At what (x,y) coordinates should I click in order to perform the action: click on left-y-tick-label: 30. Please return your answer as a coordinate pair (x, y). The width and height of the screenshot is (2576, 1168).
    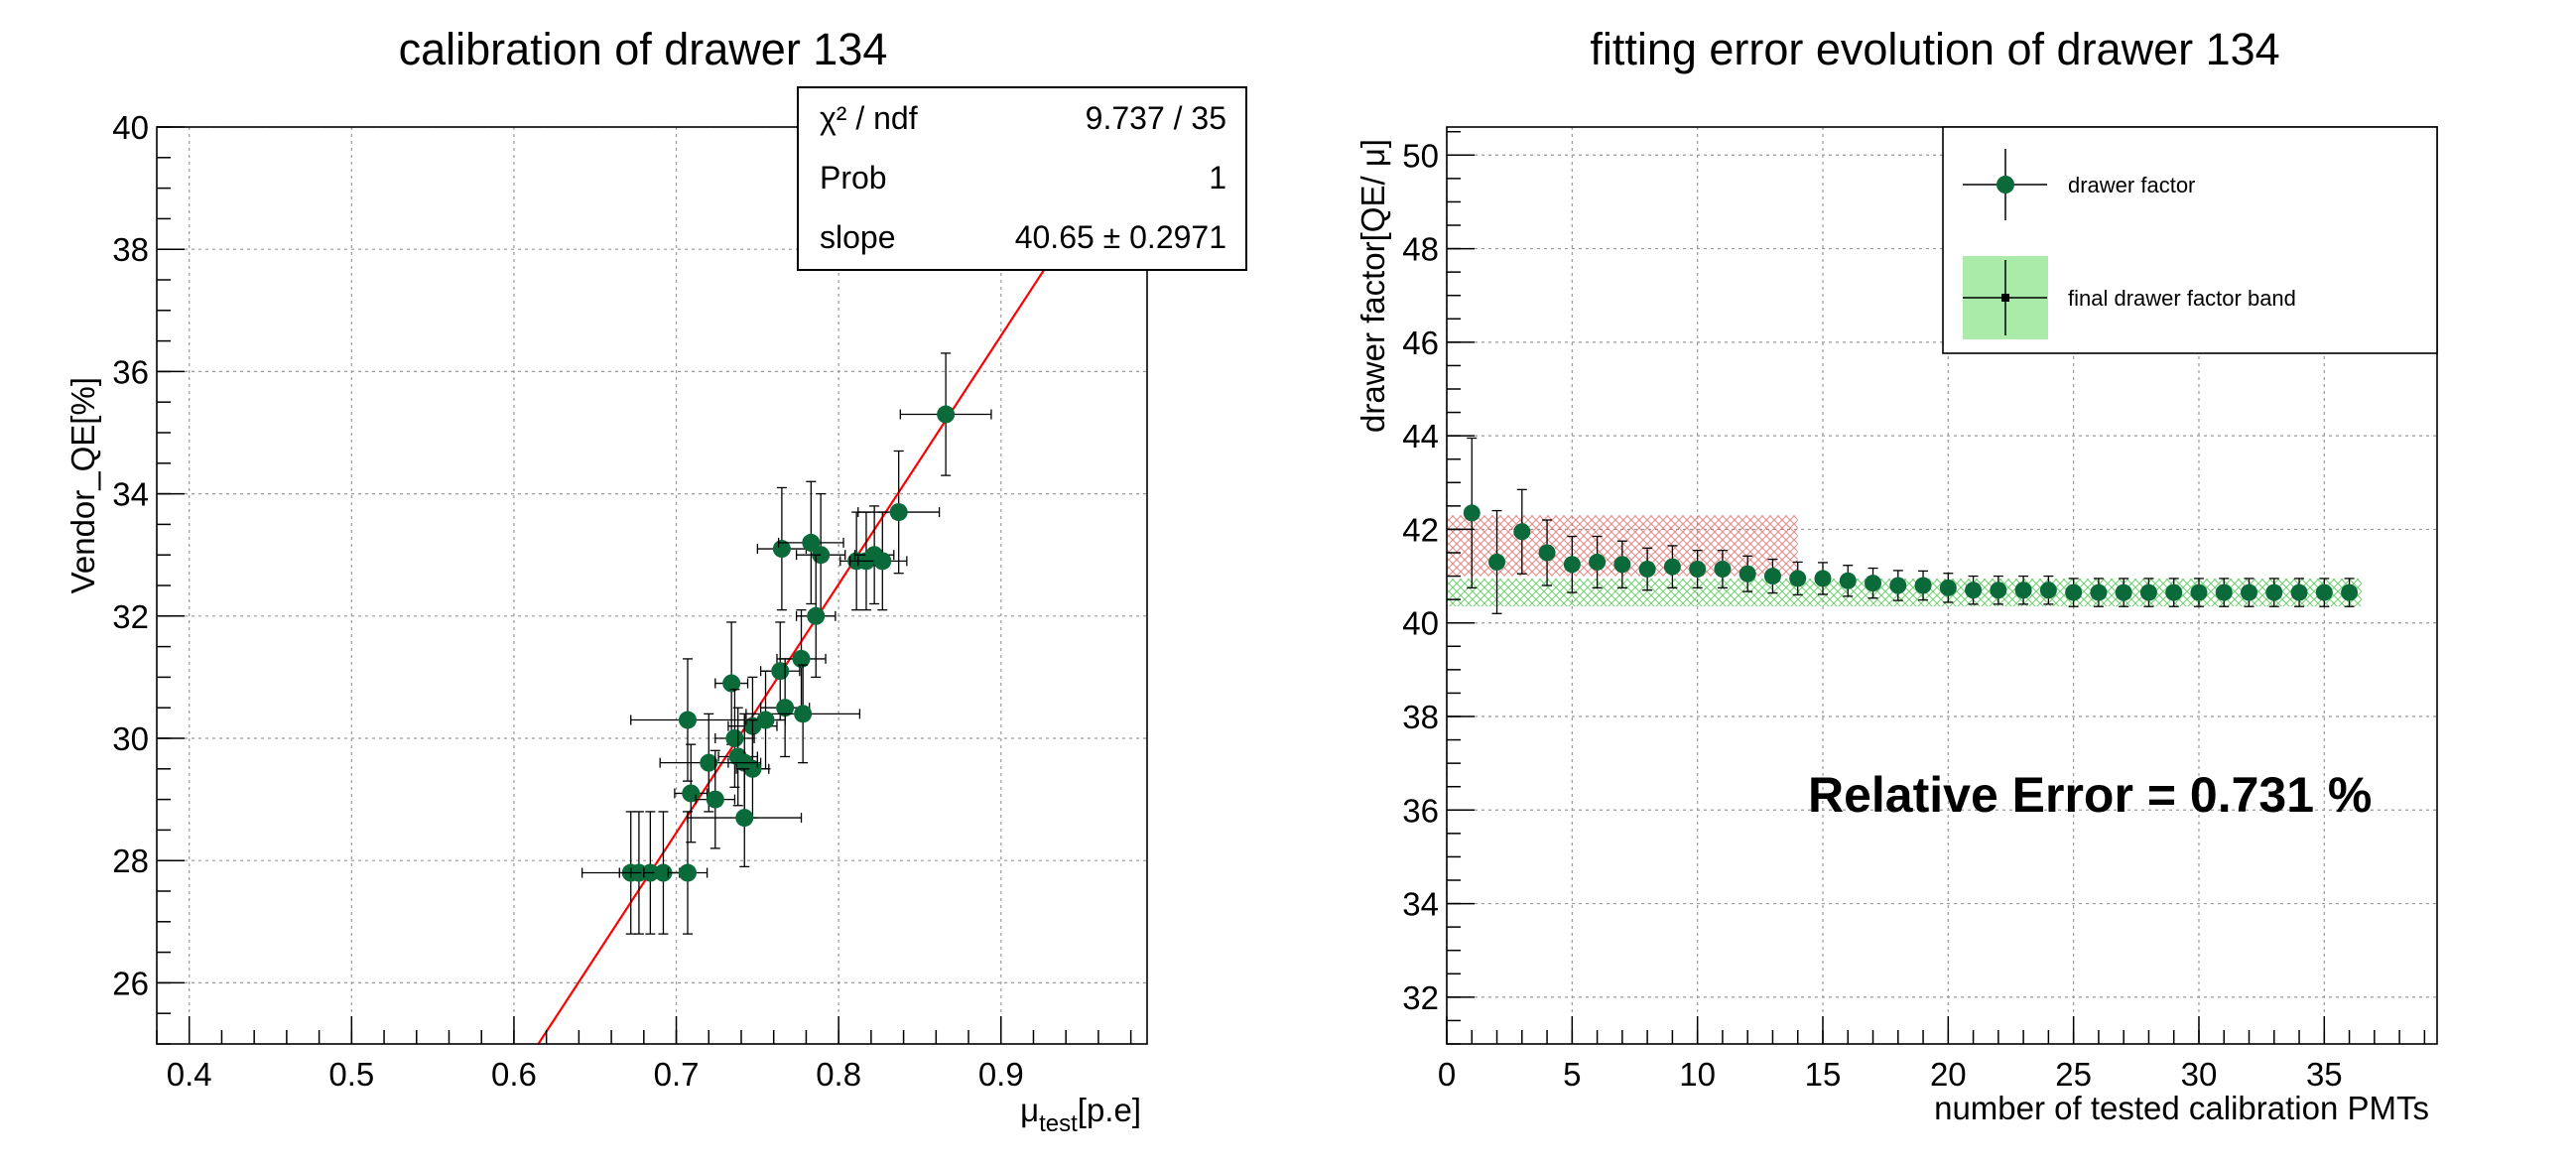
    Looking at the image, I should click on (131, 738).